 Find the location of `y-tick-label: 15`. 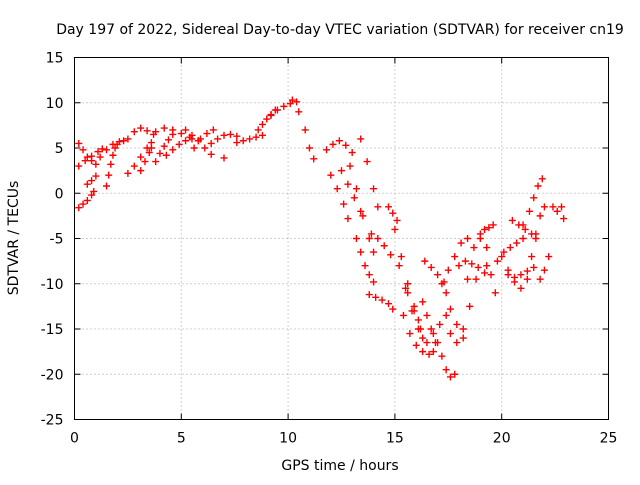

y-tick-label: 15 is located at coordinates (55, 59).